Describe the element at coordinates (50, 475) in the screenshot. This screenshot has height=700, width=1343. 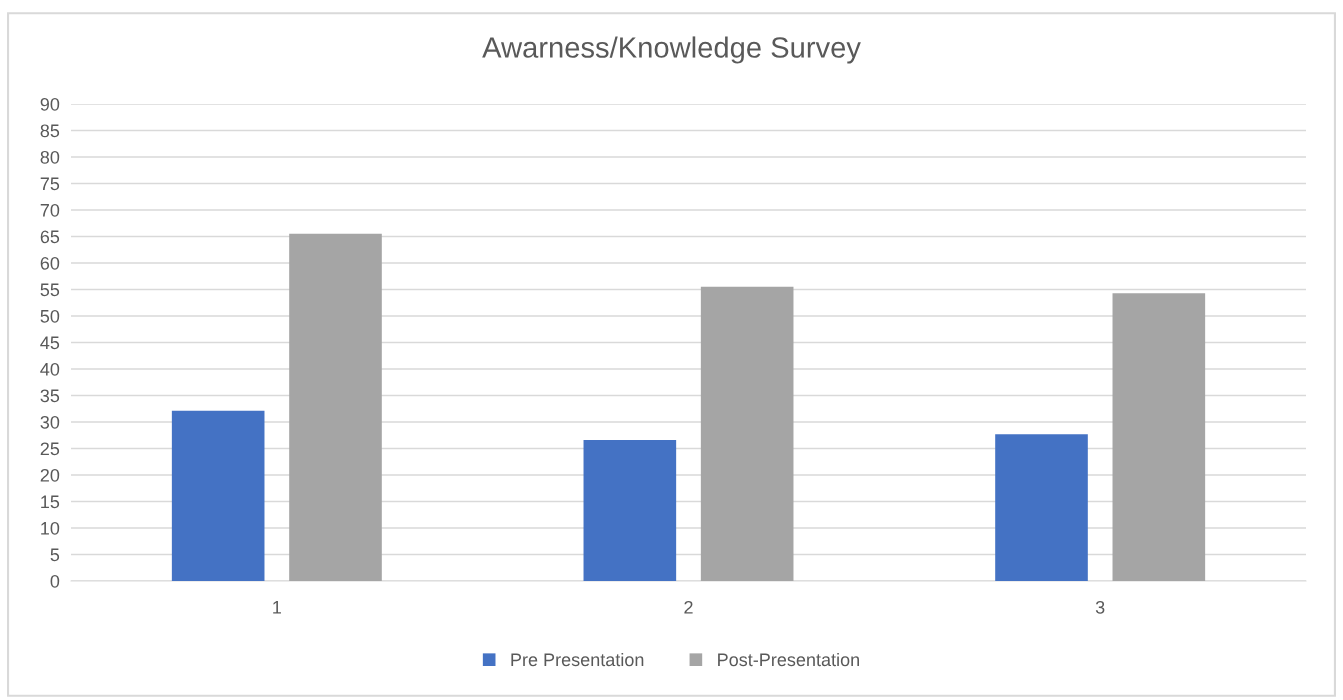
I see `y-tick-label: 20` at that location.